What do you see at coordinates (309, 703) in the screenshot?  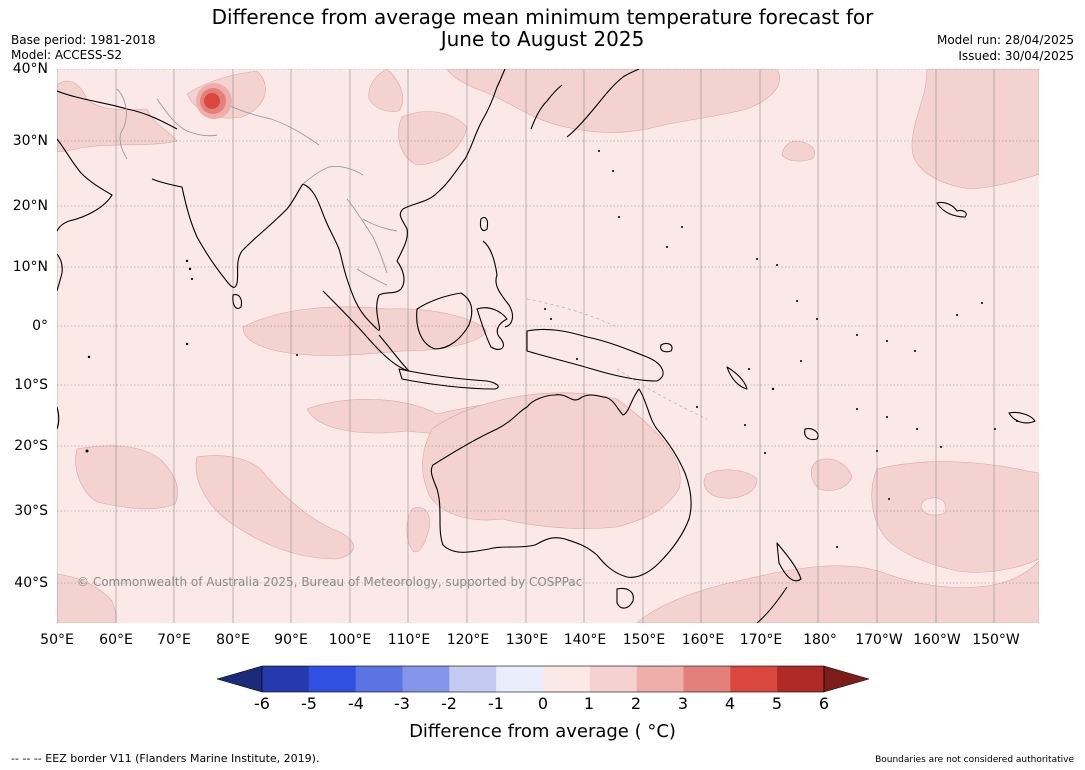 I see `colorbar-tick: -5` at bounding box center [309, 703].